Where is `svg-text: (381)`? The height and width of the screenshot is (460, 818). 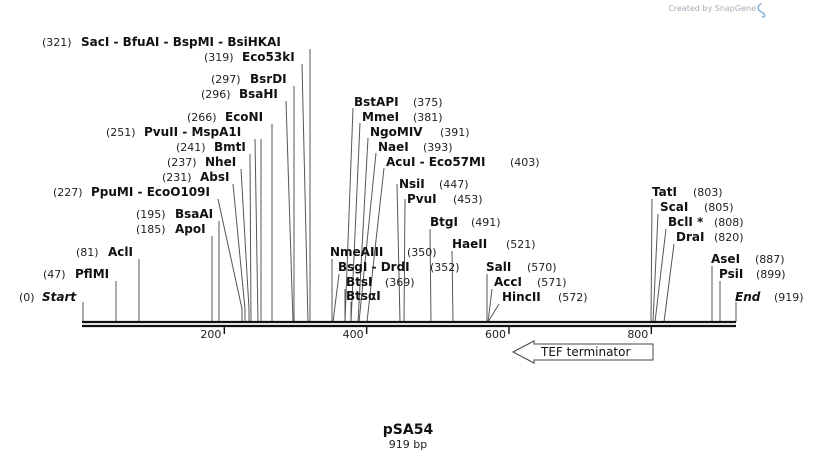 svg-text: (381) is located at coordinates (428, 117).